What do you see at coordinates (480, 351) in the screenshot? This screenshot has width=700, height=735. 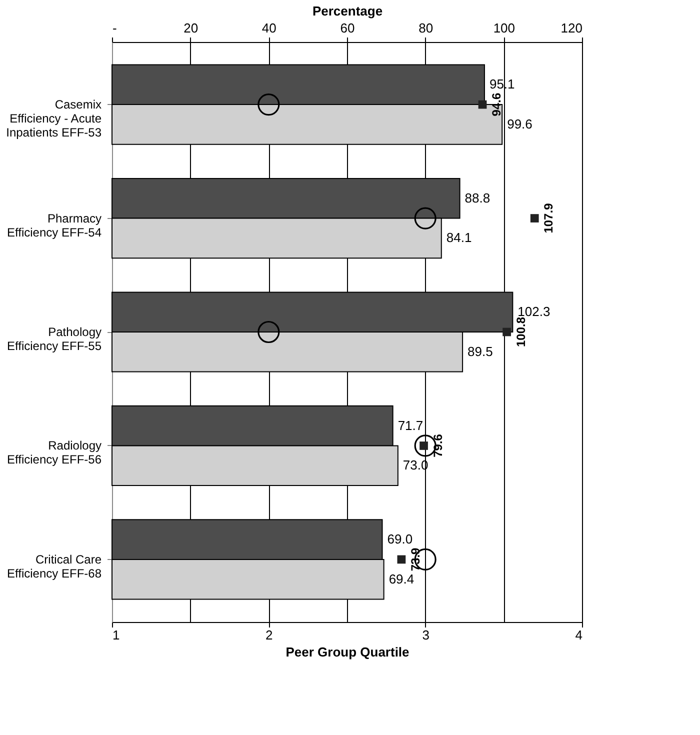 I see `data-label: 89.5` at bounding box center [480, 351].